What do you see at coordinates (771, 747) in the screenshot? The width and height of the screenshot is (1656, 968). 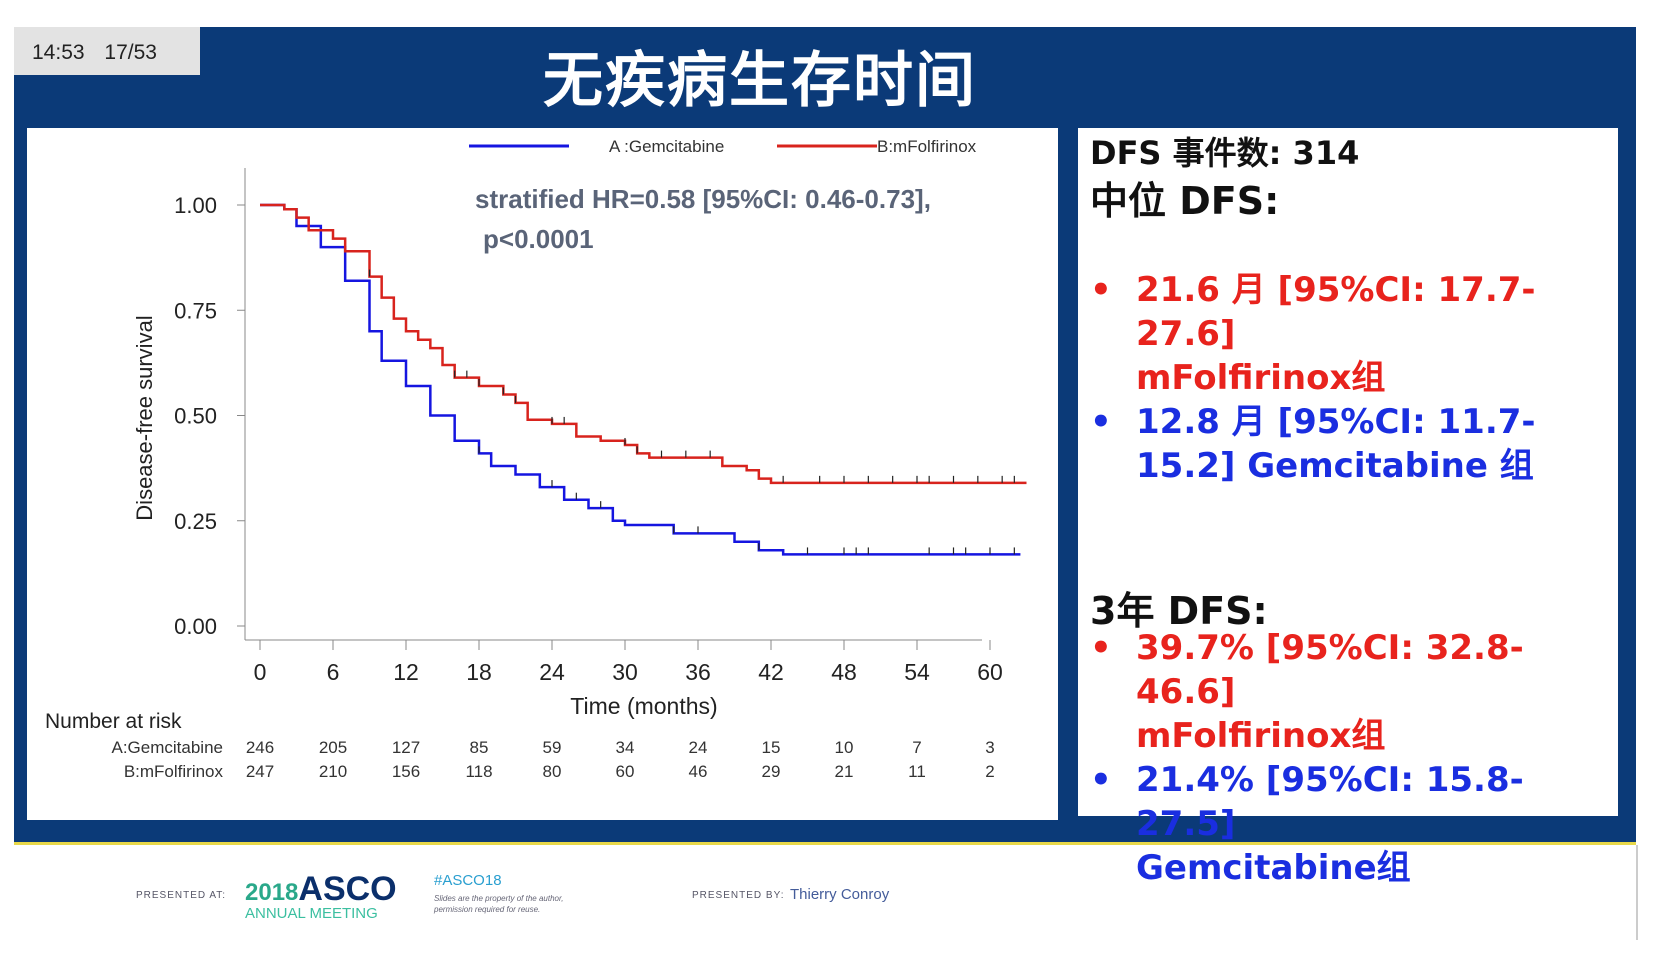 I see `risk-value: 15` at bounding box center [771, 747].